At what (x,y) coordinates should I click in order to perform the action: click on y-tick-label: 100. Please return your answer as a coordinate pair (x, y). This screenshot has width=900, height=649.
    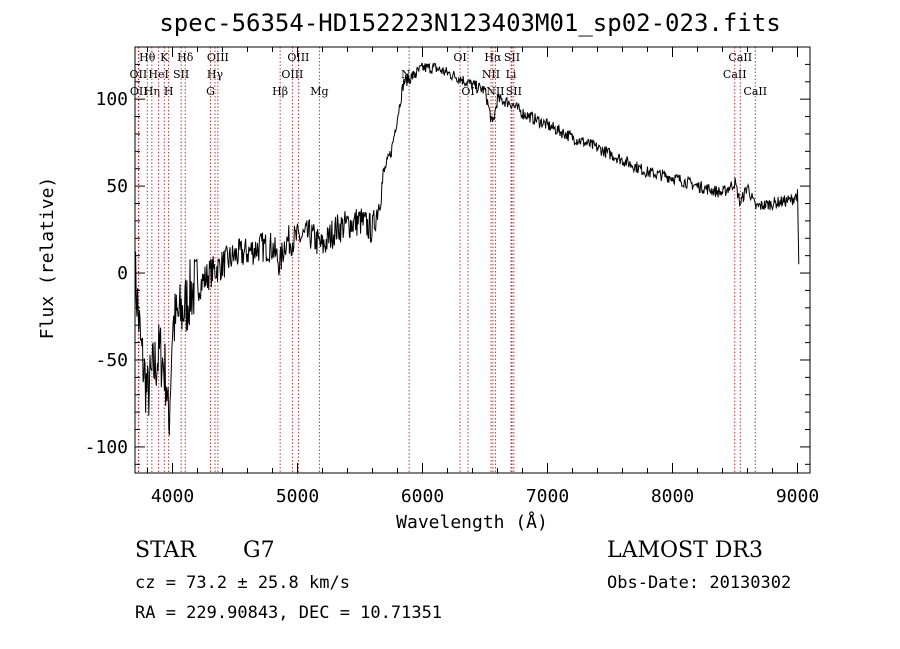
    Looking at the image, I should click on (111, 99).